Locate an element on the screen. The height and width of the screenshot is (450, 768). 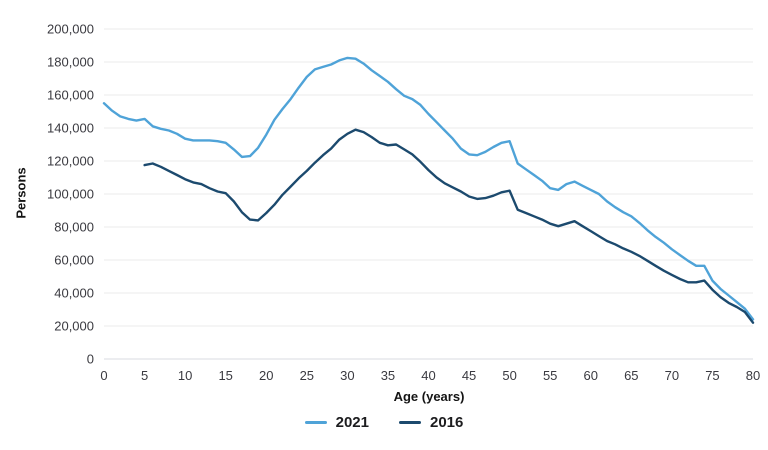
x-tick-label: 10 is located at coordinates (185, 375).